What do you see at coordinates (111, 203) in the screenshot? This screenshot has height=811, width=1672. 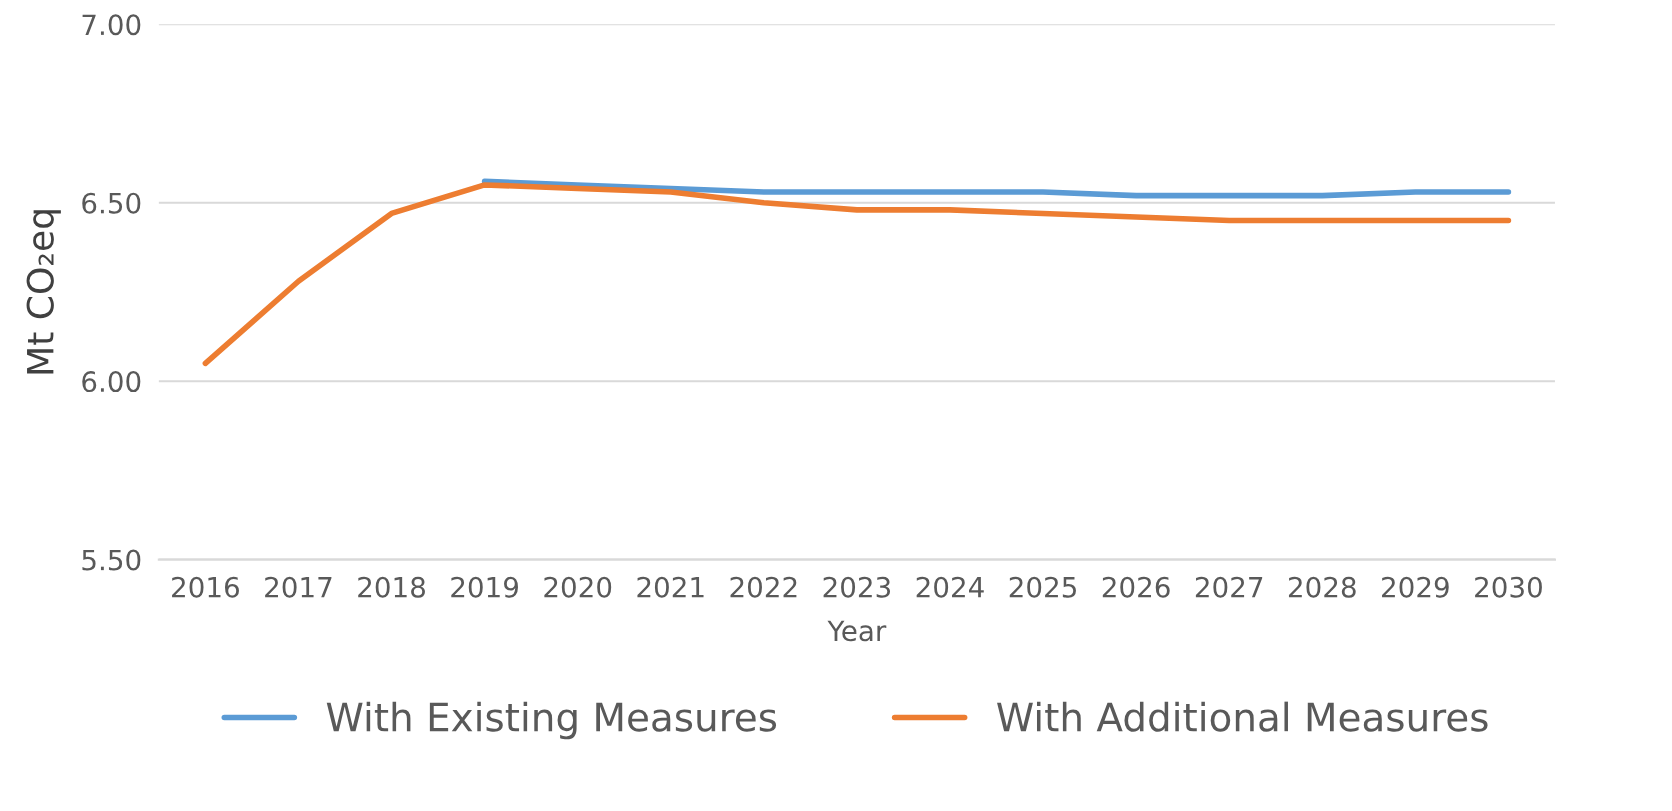 I see `y-tick-label: 6.50` at bounding box center [111, 203].